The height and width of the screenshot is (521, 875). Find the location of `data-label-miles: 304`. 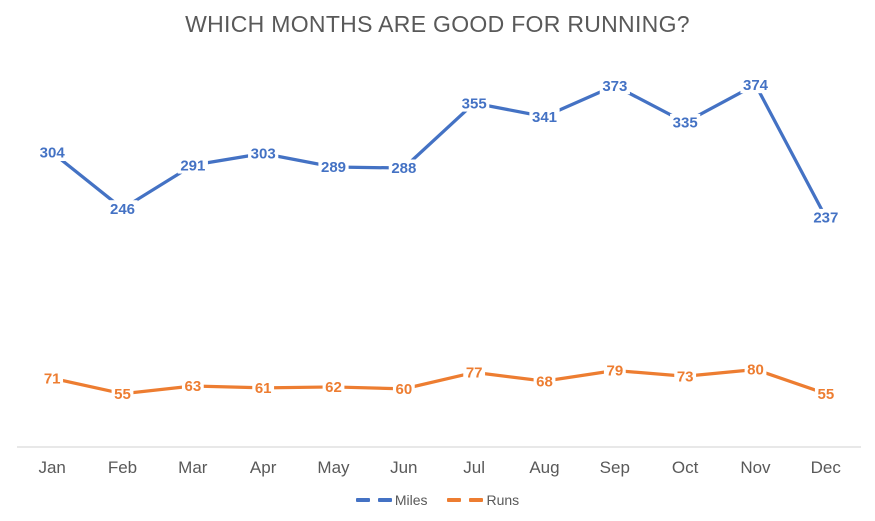

data-label-miles: 304 is located at coordinates (53, 153).